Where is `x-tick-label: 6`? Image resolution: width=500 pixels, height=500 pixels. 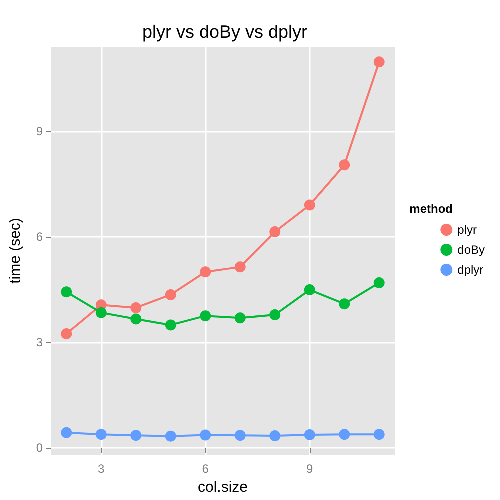 x-tick-label: 6 is located at coordinates (206, 469).